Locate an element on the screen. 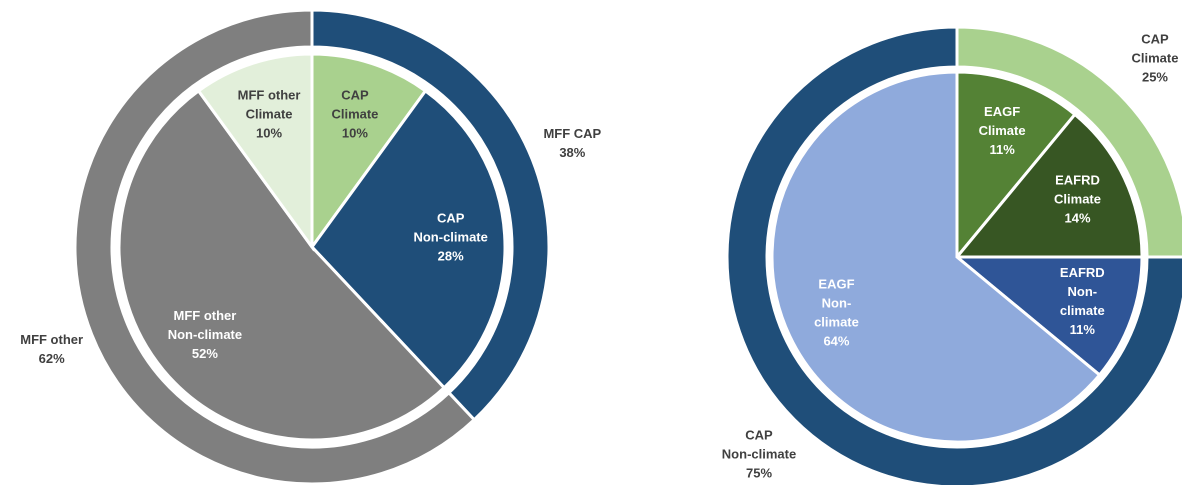  slice-value-label: 52% is located at coordinates (205, 353).